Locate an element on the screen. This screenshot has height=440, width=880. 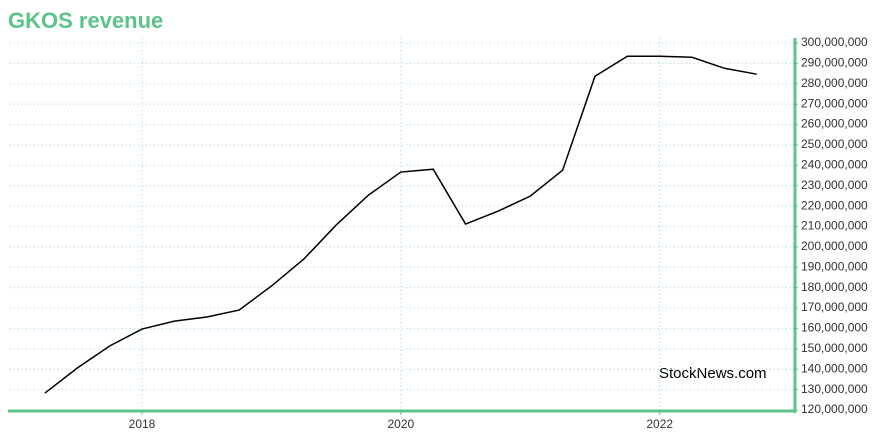
y-tick-label: 160,000,000 is located at coordinates (834, 328).